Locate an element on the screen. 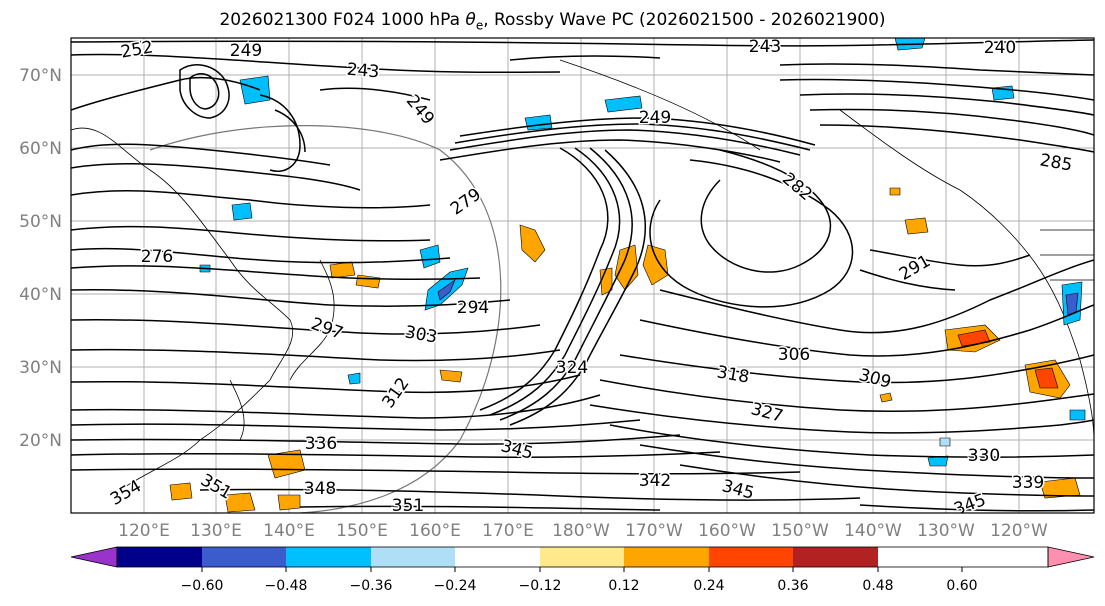  contour-label: 342 is located at coordinates (655, 481).